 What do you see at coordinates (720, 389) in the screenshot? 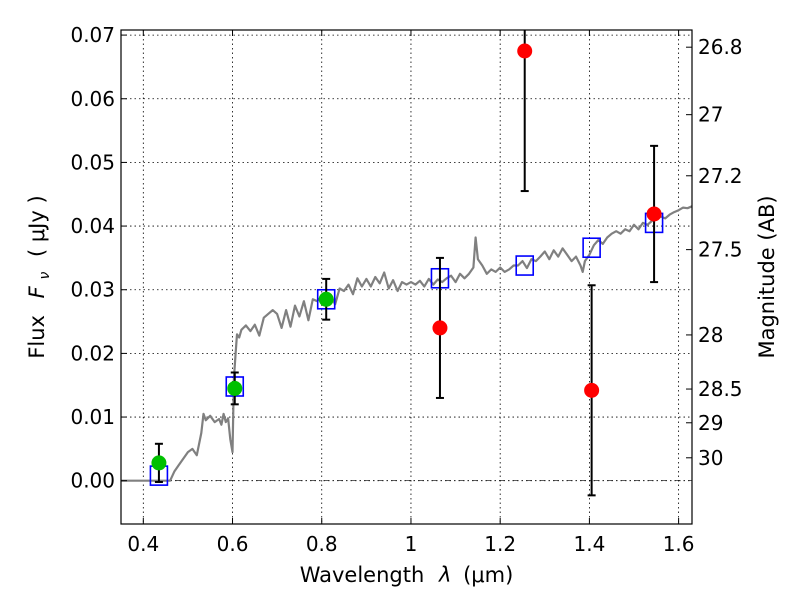
I see `y2-tick-label: 28.5` at bounding box center [720, 389].